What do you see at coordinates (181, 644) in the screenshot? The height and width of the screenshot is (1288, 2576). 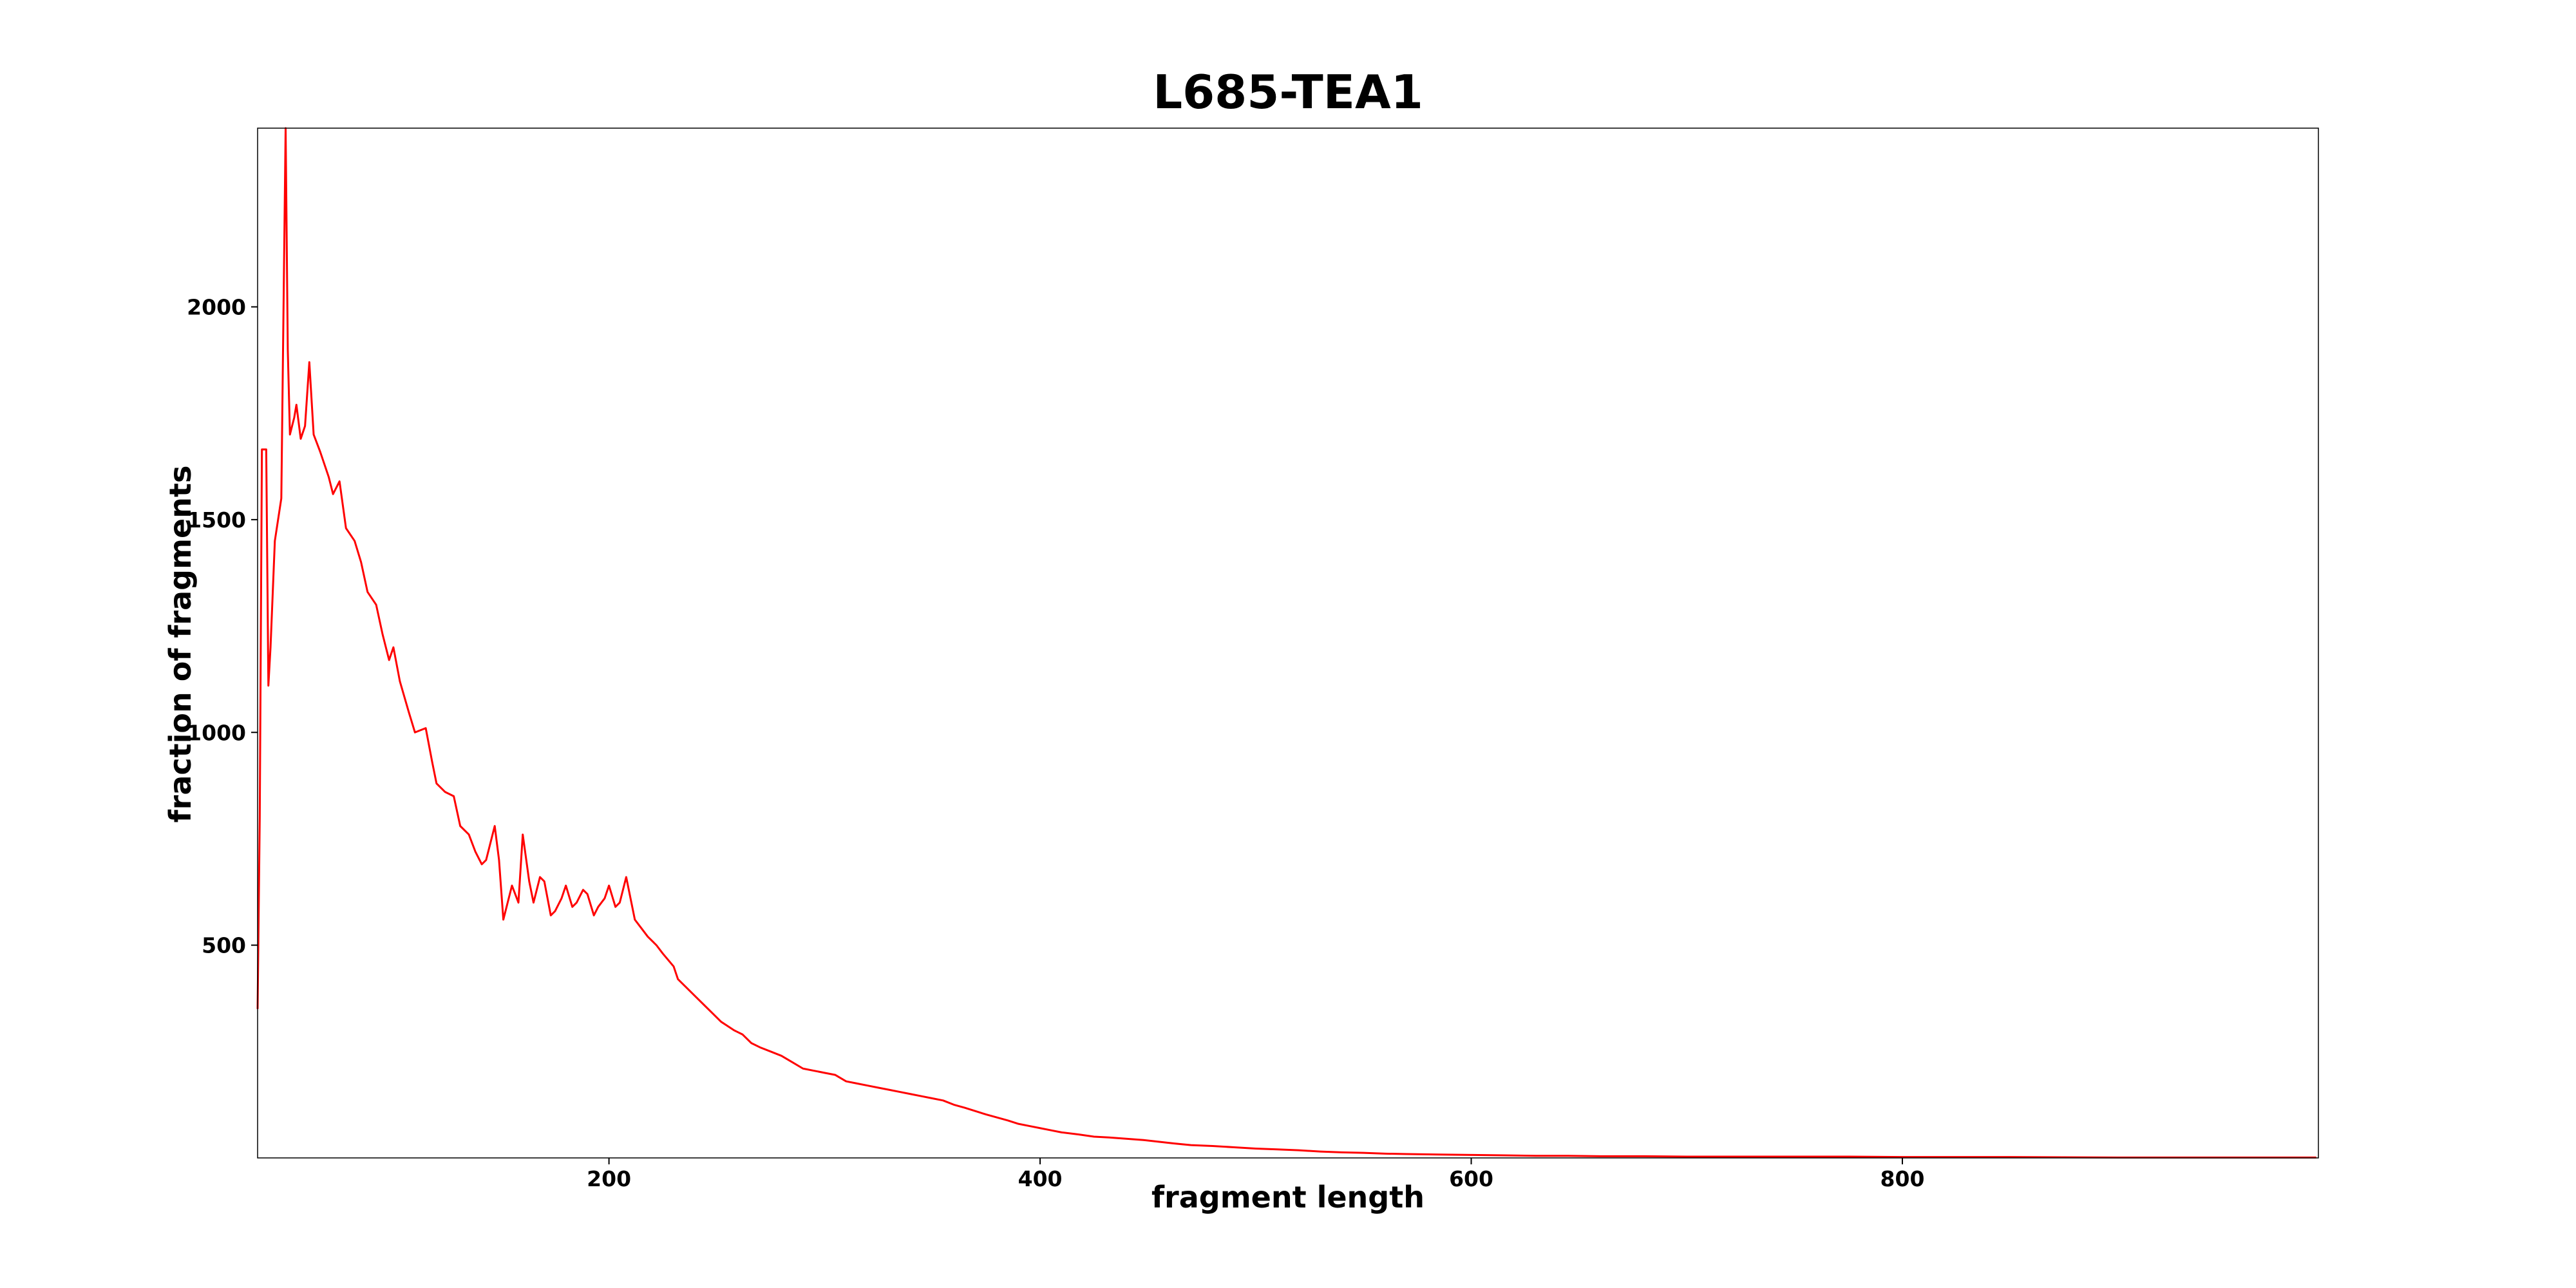 I see `y-axis-label: fraction of fragments` at bounding box center [181, 644].